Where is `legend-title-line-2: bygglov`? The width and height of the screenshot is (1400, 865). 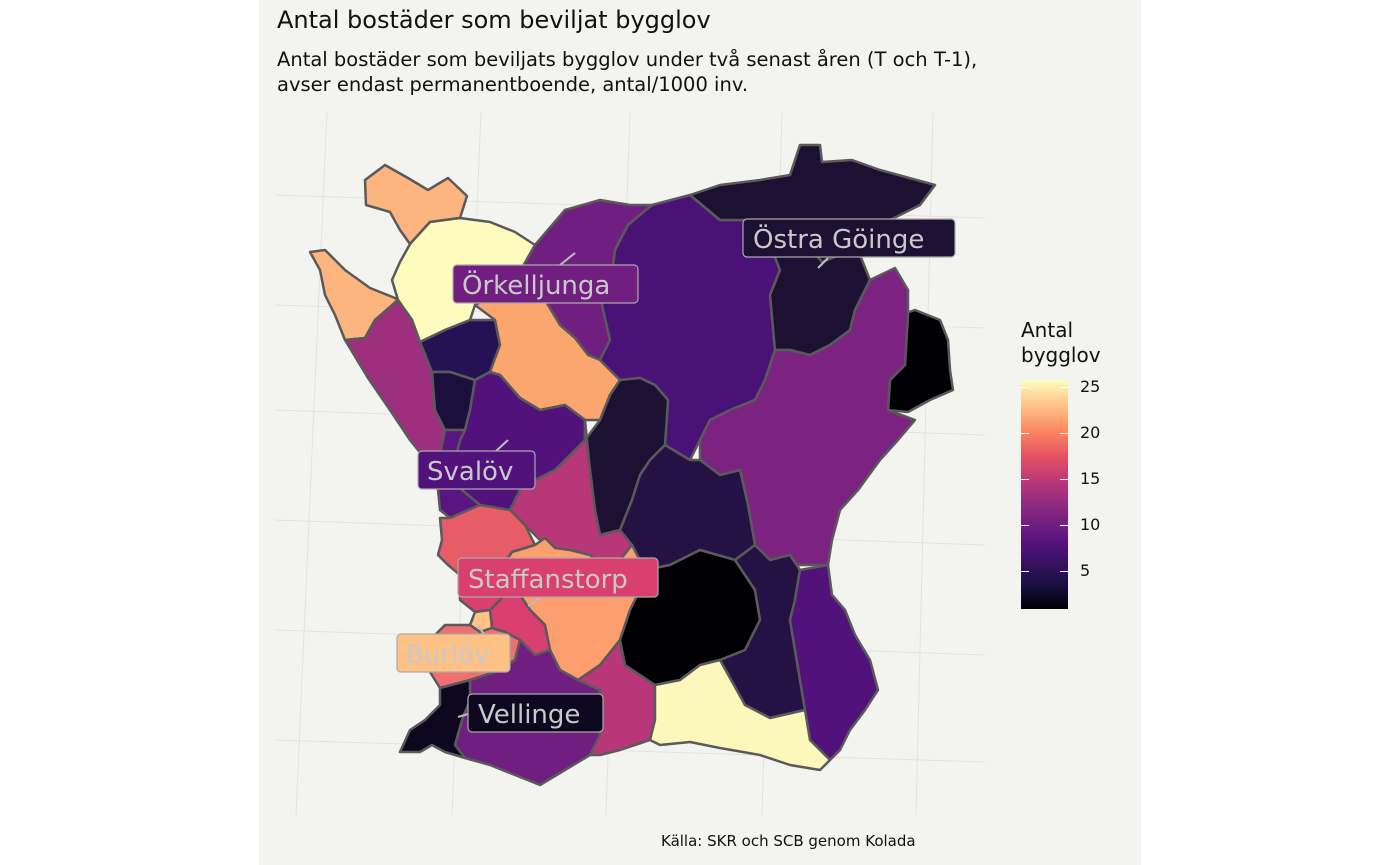
legend-title-line-2: bygglov is located at coordinates (1061, 355).